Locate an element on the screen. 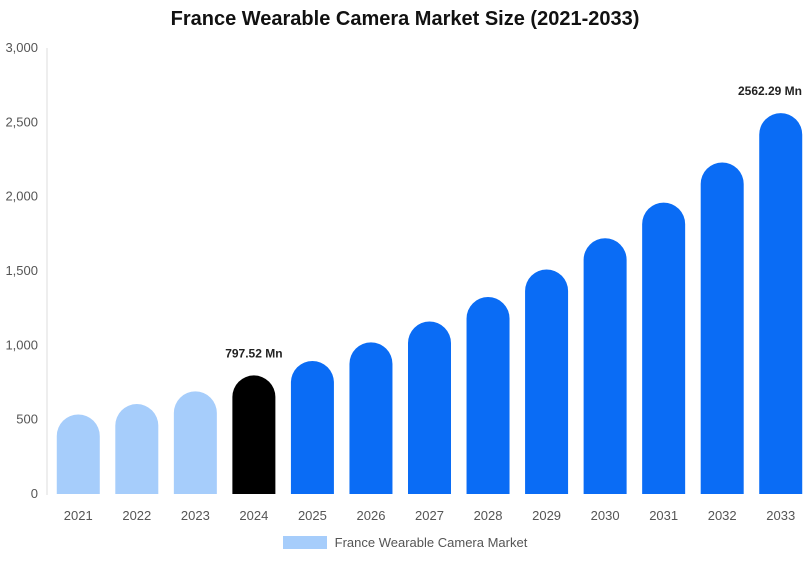 This screenshot has height=562, width=810. x-tick-label: 2021 is located at coordinates (78, 515).